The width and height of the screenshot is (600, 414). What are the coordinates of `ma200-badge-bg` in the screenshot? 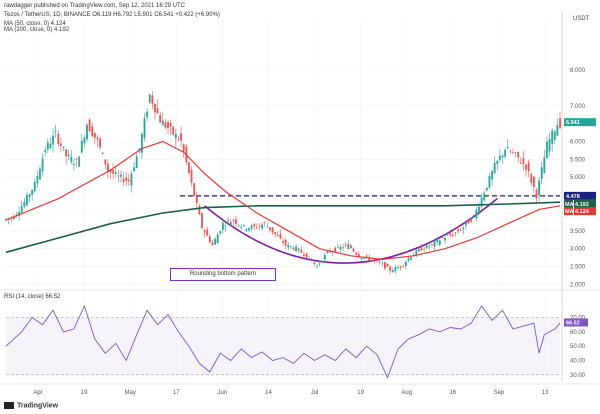 It's located at (585, 204).